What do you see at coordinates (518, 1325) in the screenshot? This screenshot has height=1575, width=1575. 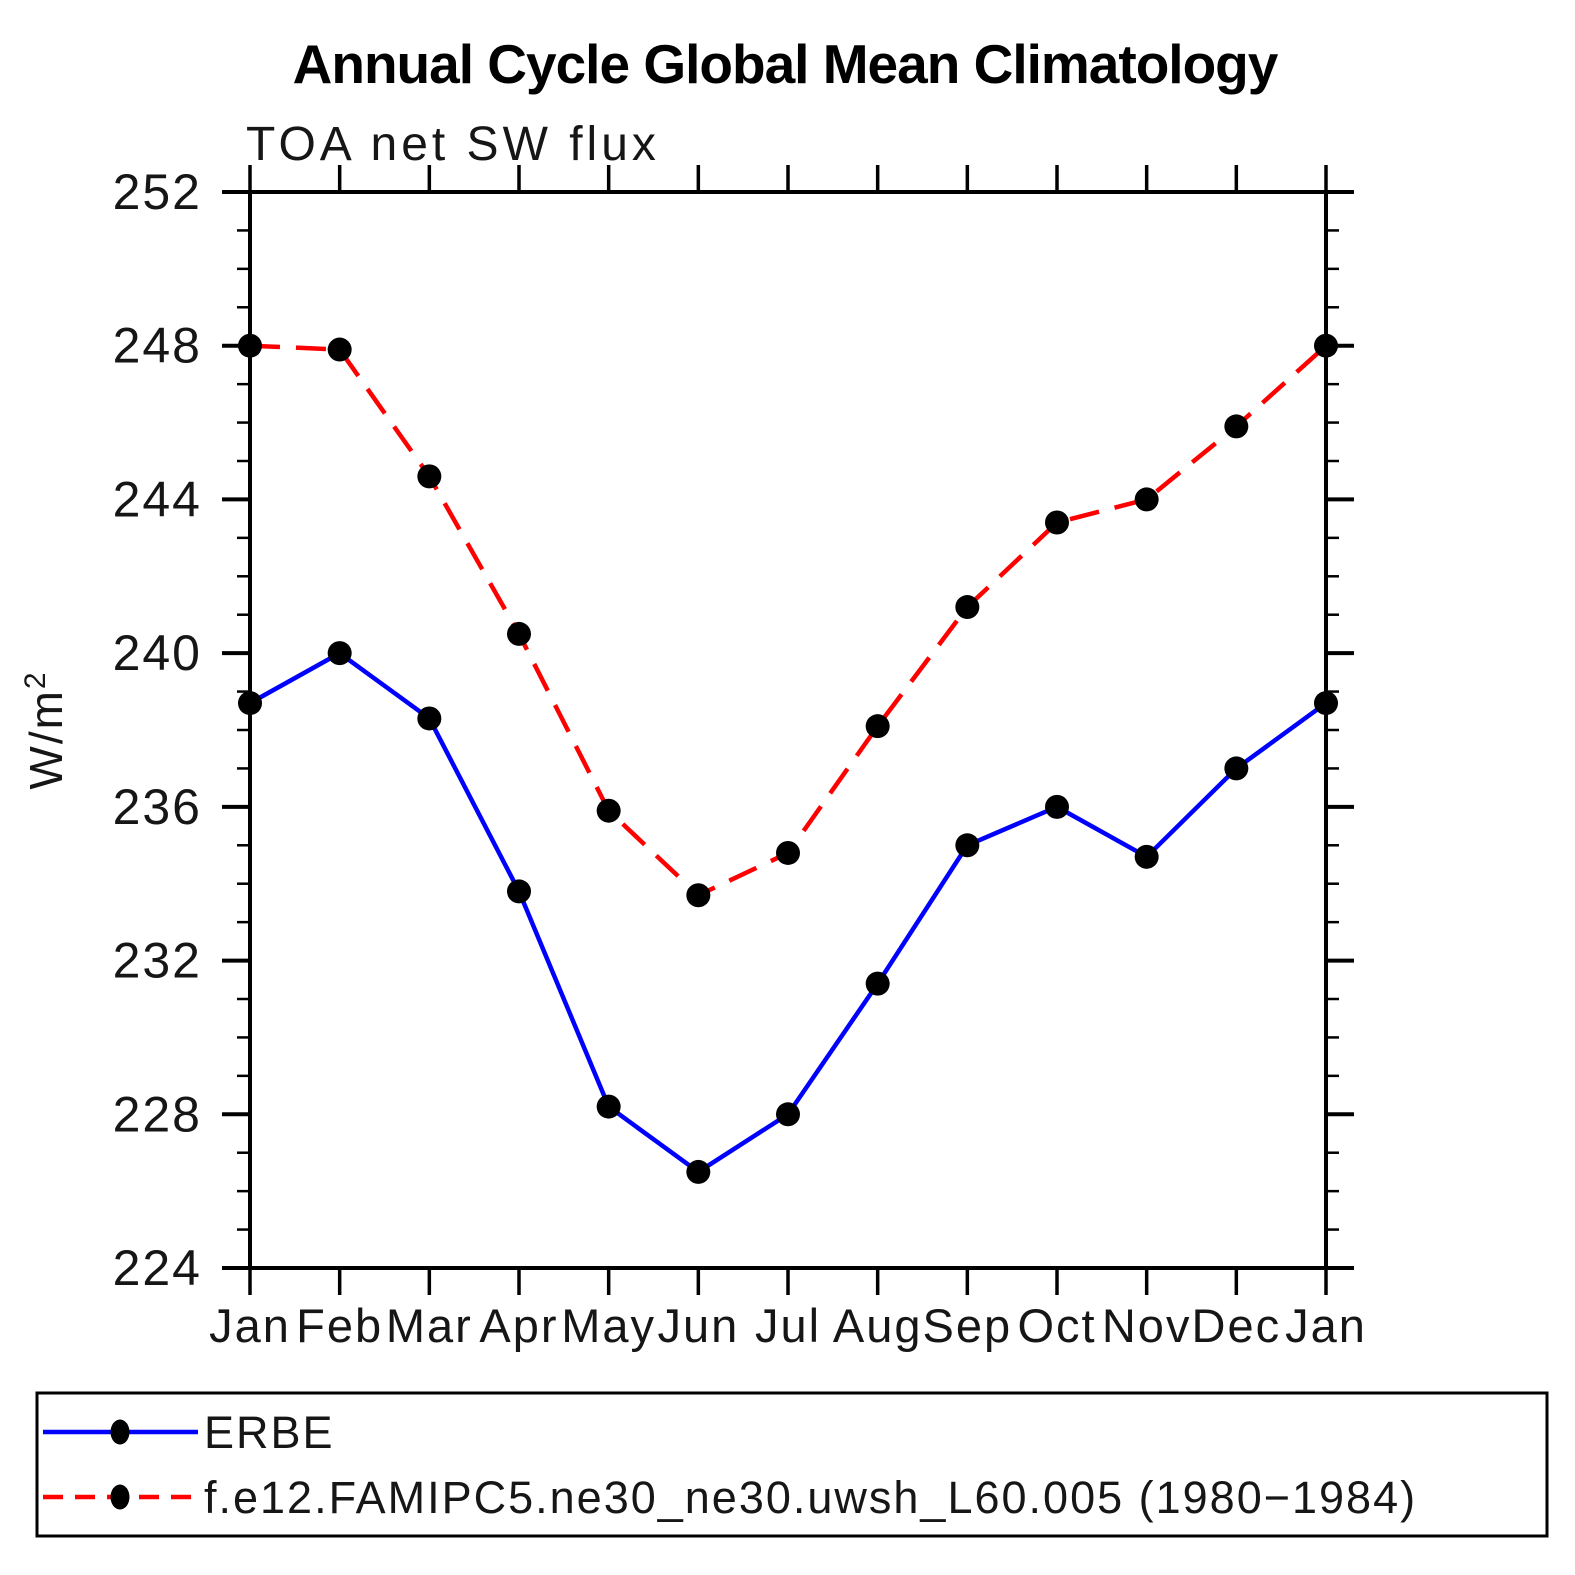 I see `x-tick-label: Apr` at bounding box center [518, 1325].